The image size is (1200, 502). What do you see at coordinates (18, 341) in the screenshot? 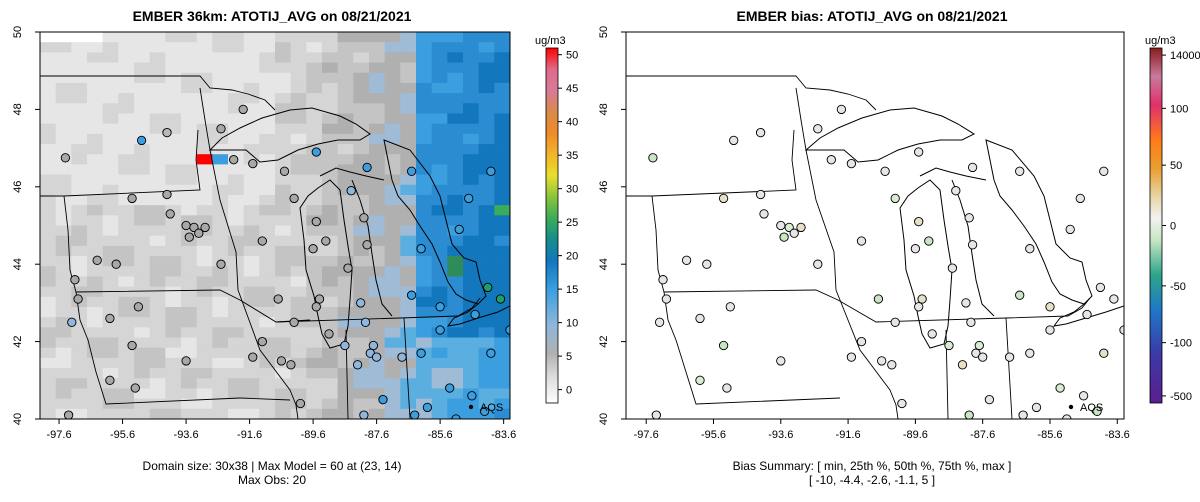
I see `left-ytick-label: 42` at bounding box center [18, 341].